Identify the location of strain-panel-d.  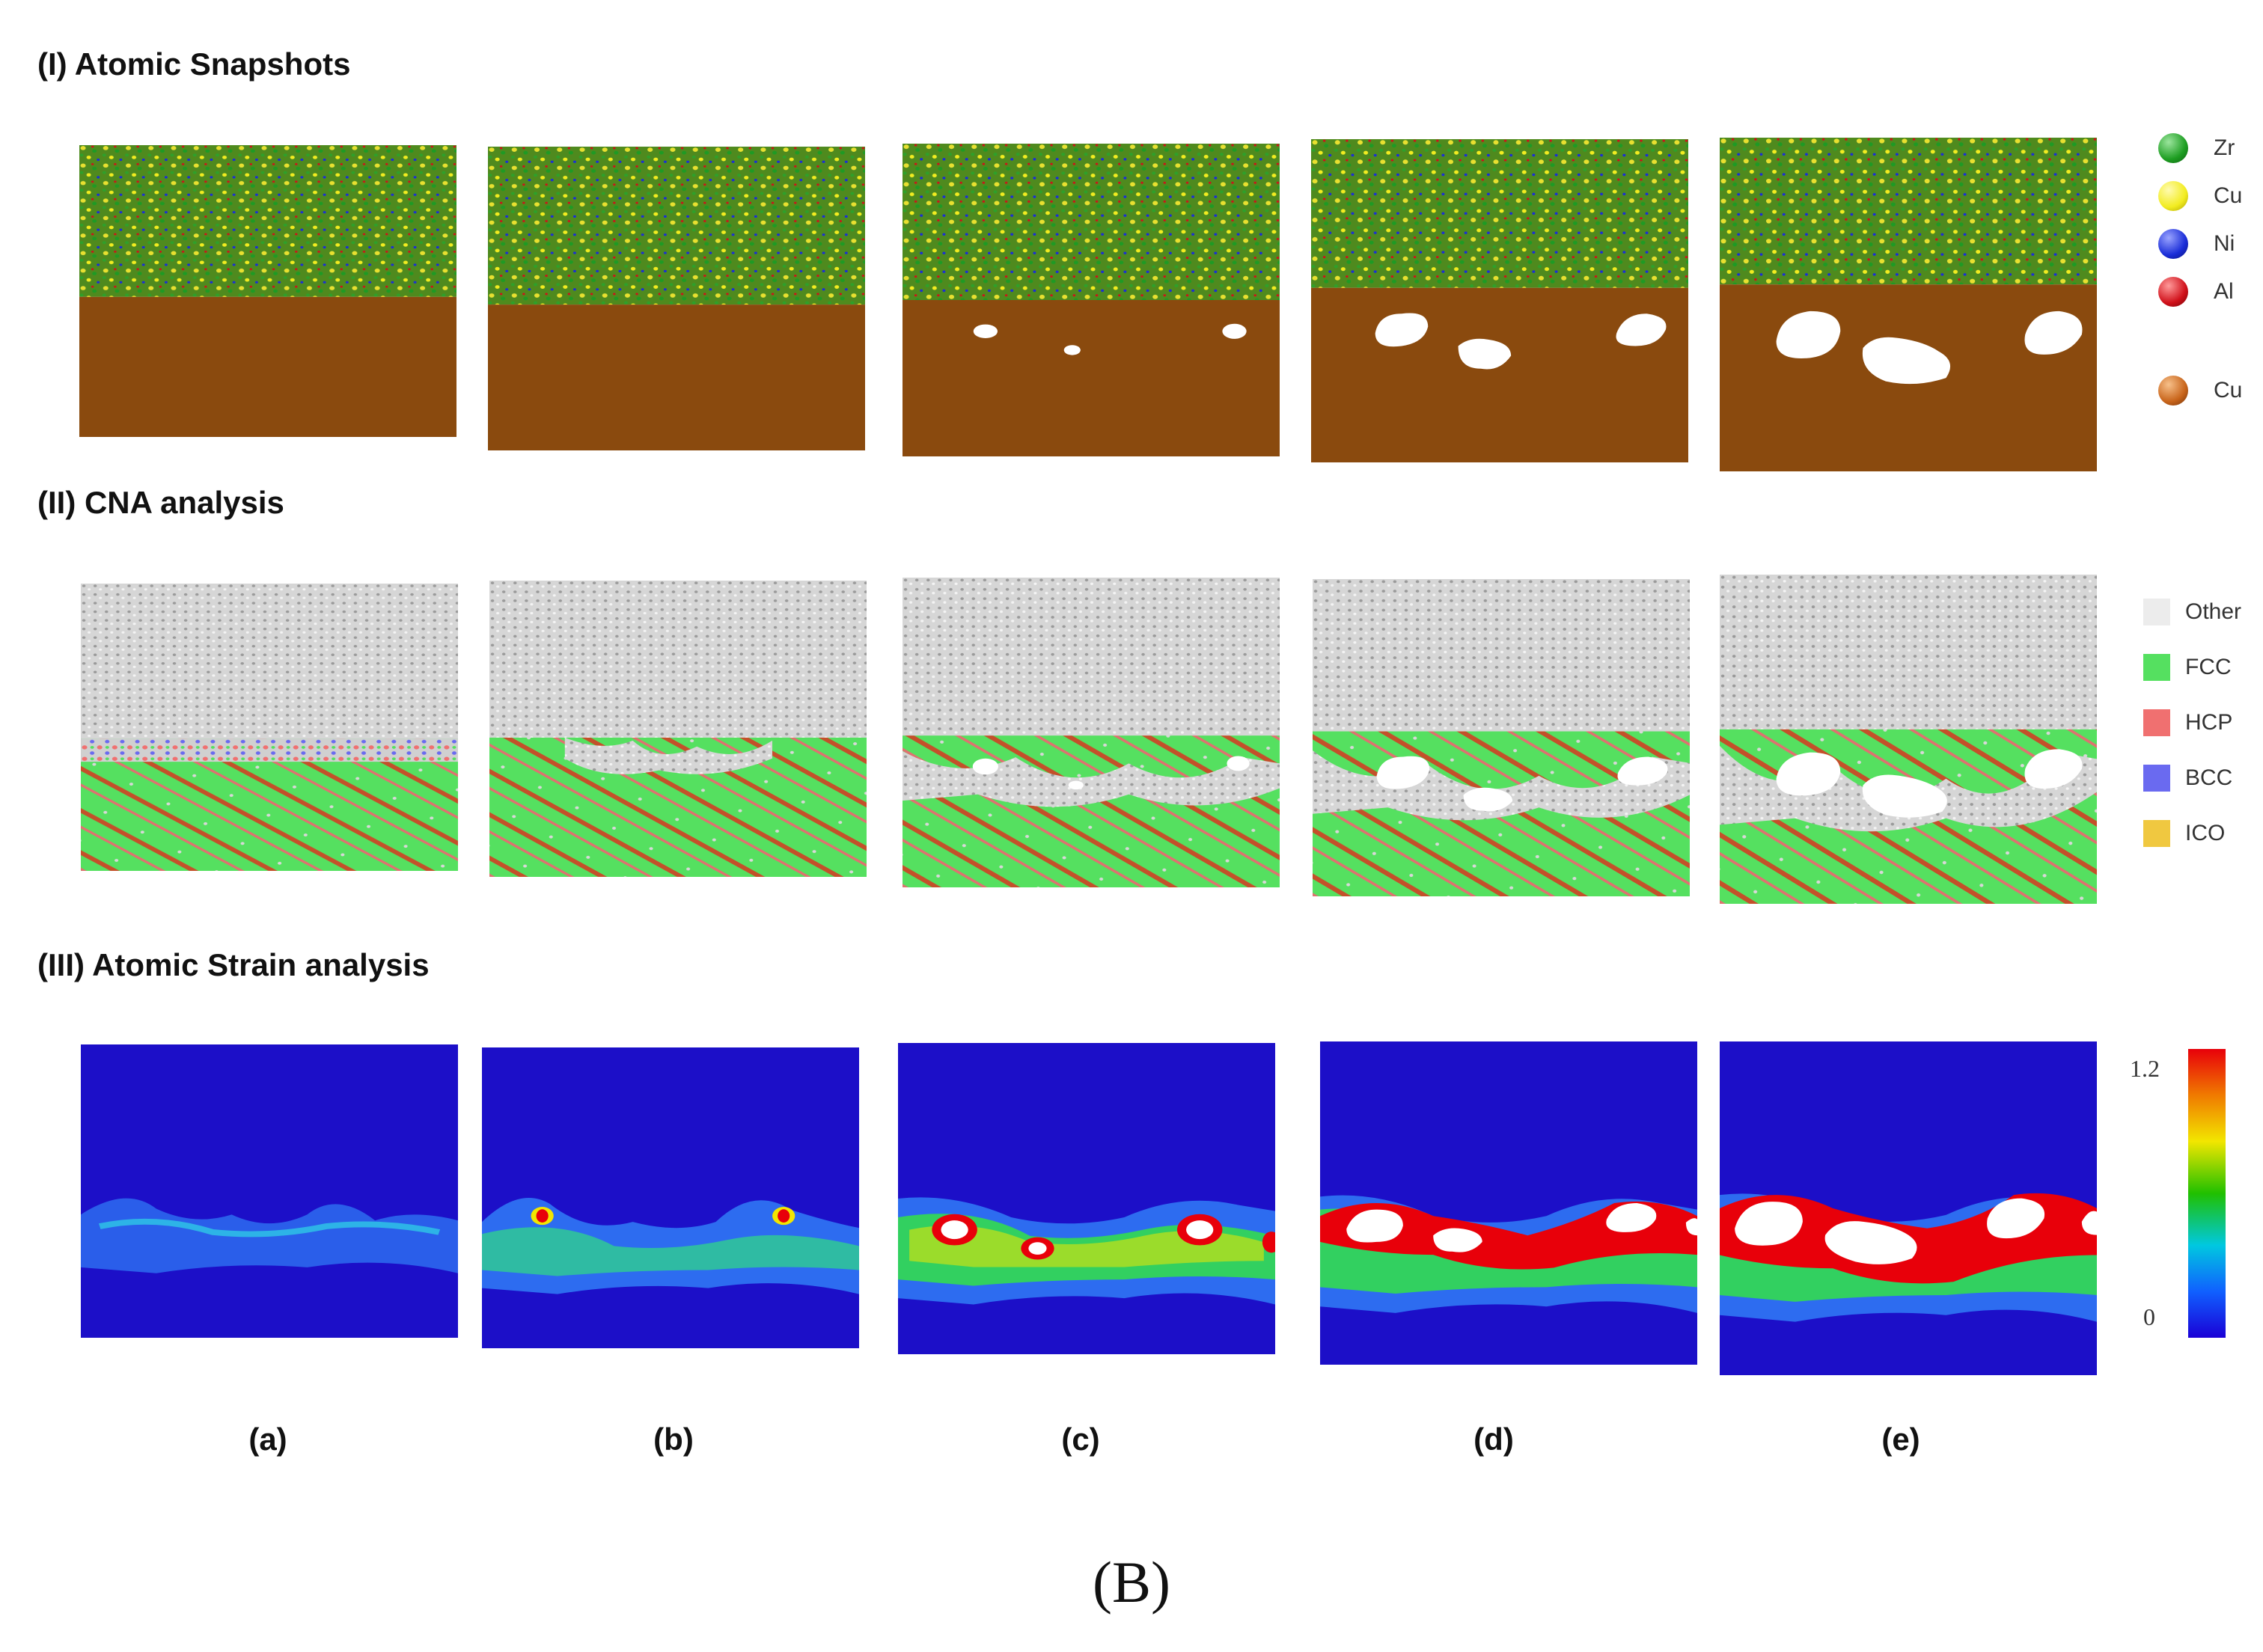
(1508, 1203).